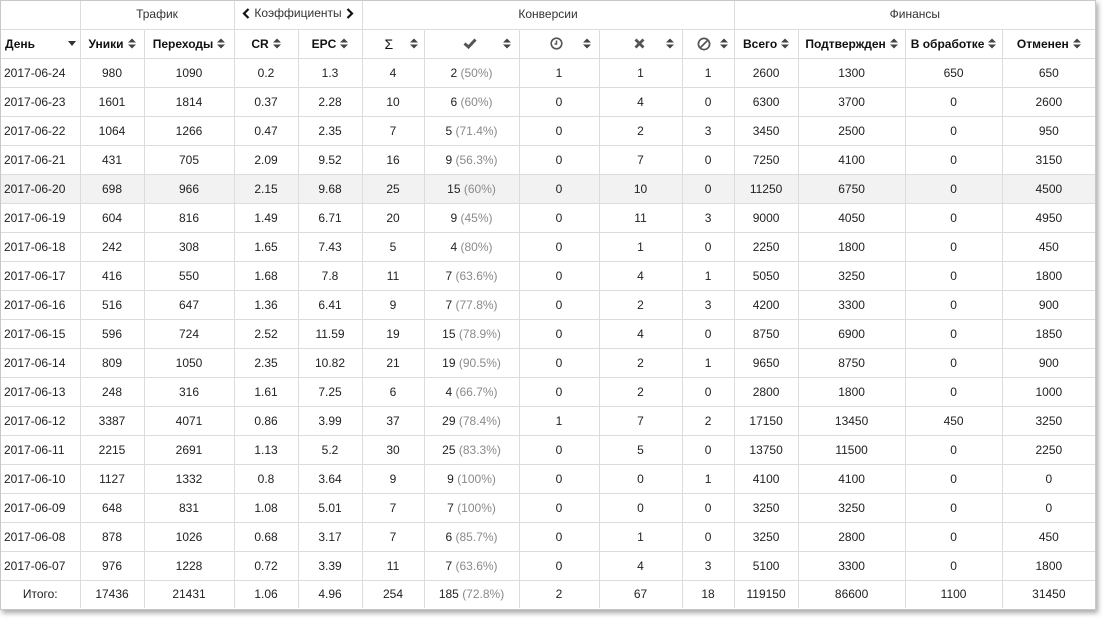  I want to click on conv-confirmed-count: 9, so click(450, 478).